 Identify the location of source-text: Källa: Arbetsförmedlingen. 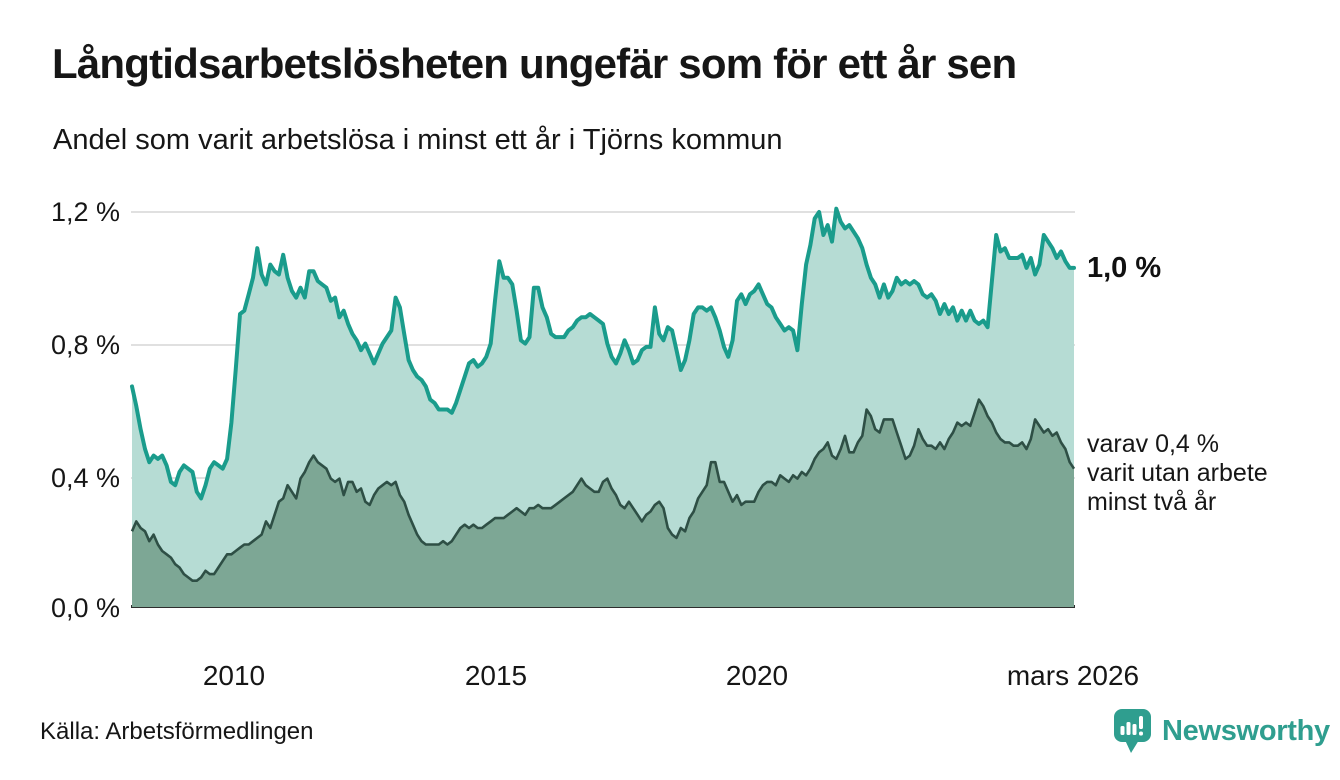
(177, 731).